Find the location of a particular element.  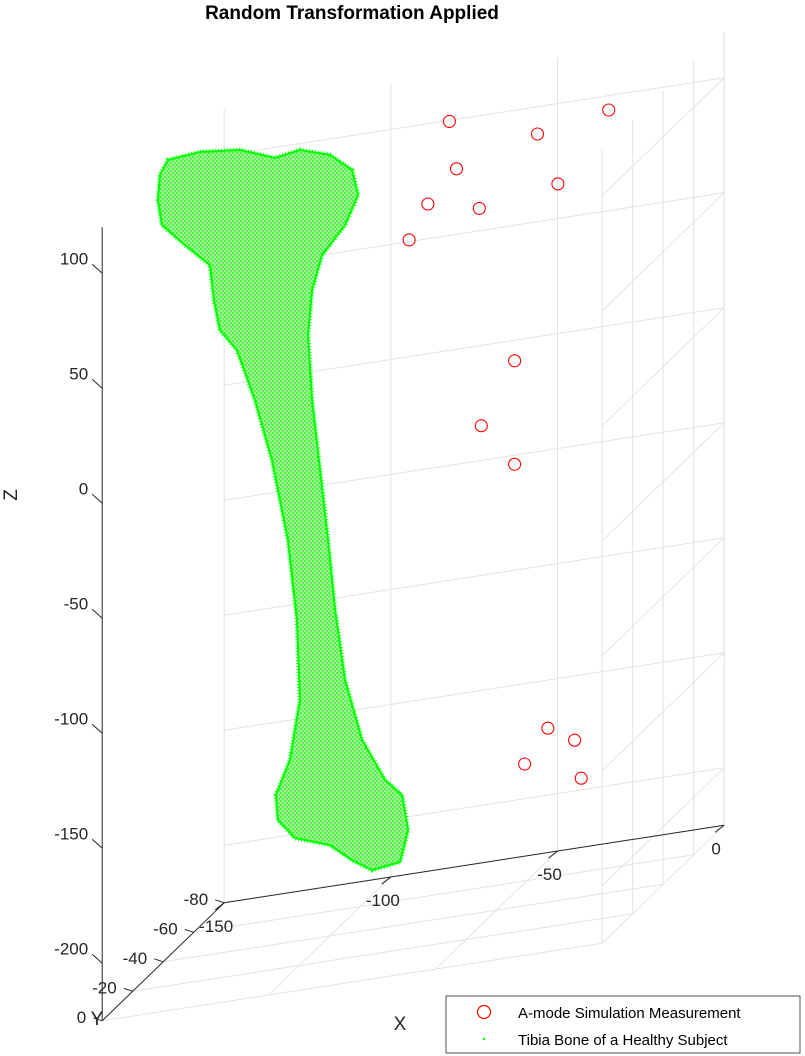

x-axis-line is located at coordinates (474, 864).